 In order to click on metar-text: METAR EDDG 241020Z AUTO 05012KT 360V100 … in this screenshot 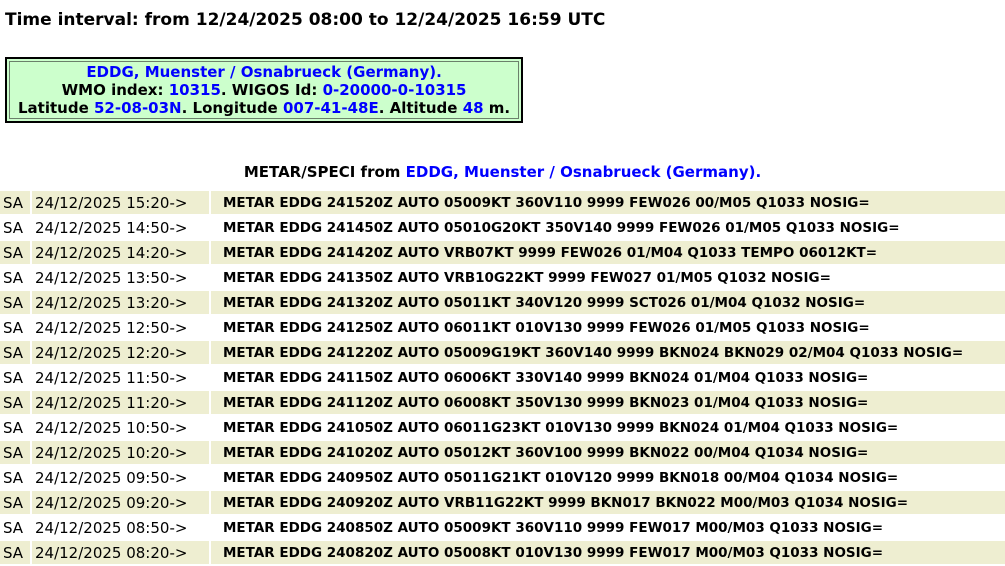, I will do `click(546, 452)`.